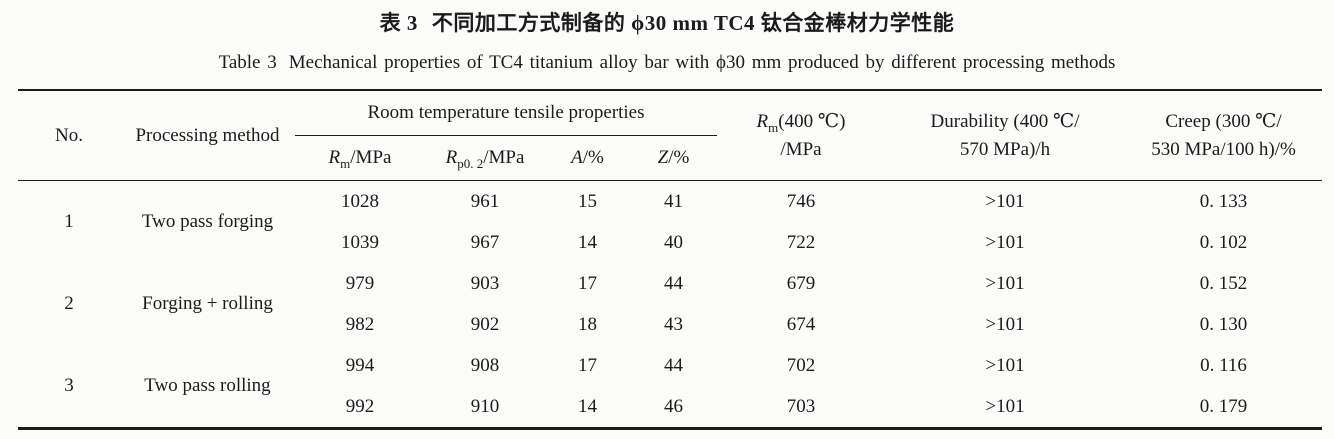 The width and height of the screenshot is (1334, 439). Describe the element at coordinates (69, 222) in the screenshot. I see `cell-no: 1` at that location.